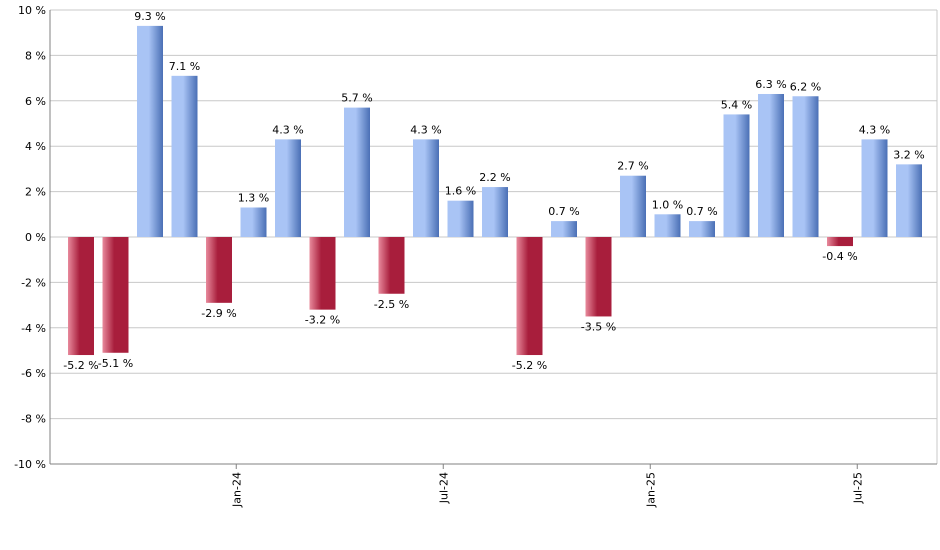 Image resolution: width=940 pixels, height=550 pixels. Describe the element at coordinates (32, 10) in the screenshot. I see `y-tick-label: 10 %` at that location.